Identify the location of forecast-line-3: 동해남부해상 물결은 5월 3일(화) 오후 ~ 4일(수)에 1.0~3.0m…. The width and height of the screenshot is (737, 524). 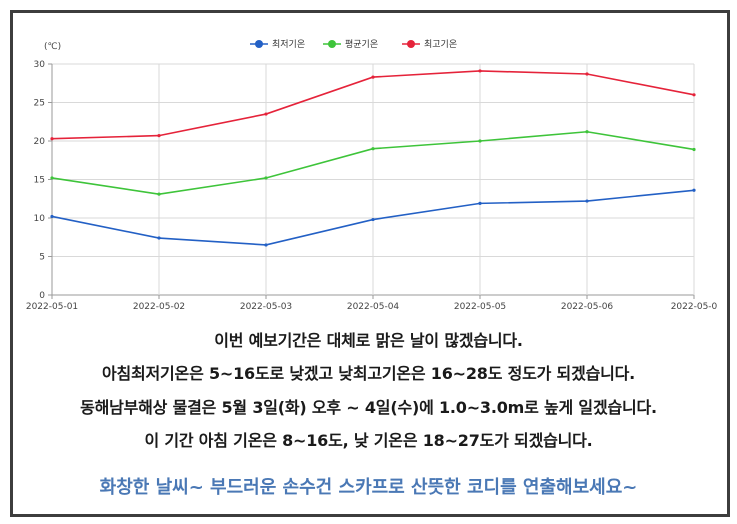
(368, 407).